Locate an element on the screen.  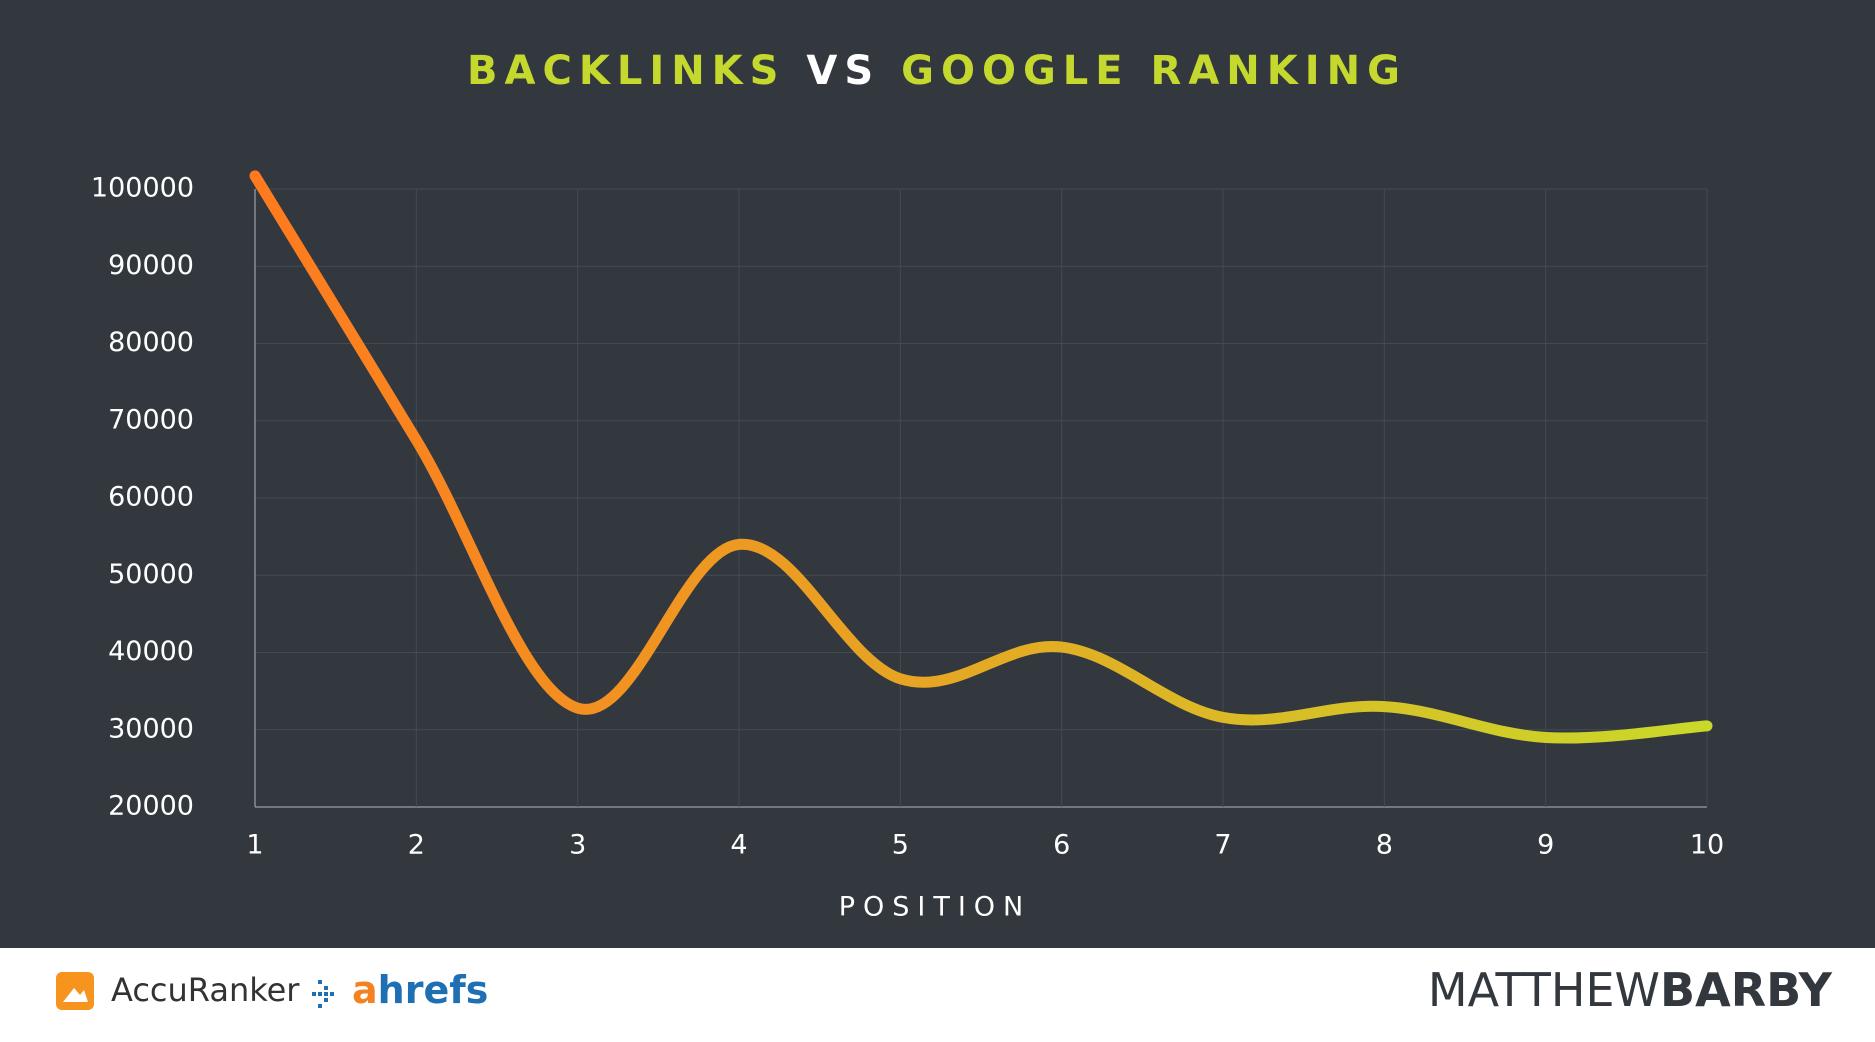
x-tick-label: 1 is located at coordinates (254, 845).